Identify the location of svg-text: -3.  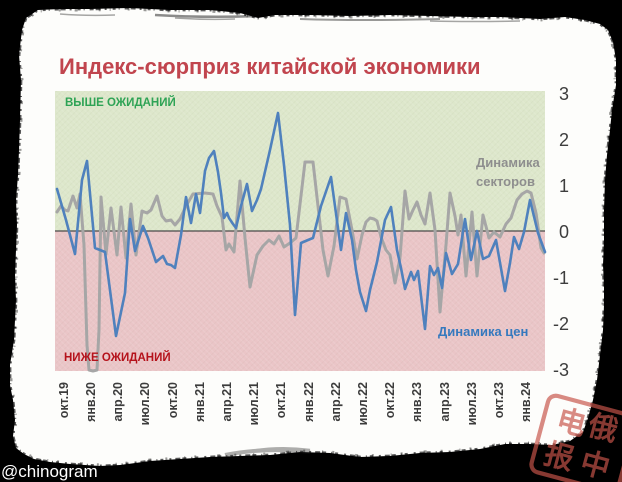
(561, 370).